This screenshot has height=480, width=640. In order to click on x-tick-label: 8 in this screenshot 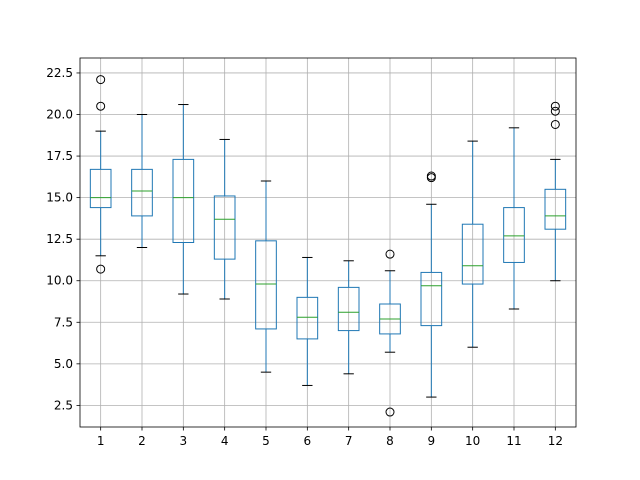, I will do `click(390, 441)`.